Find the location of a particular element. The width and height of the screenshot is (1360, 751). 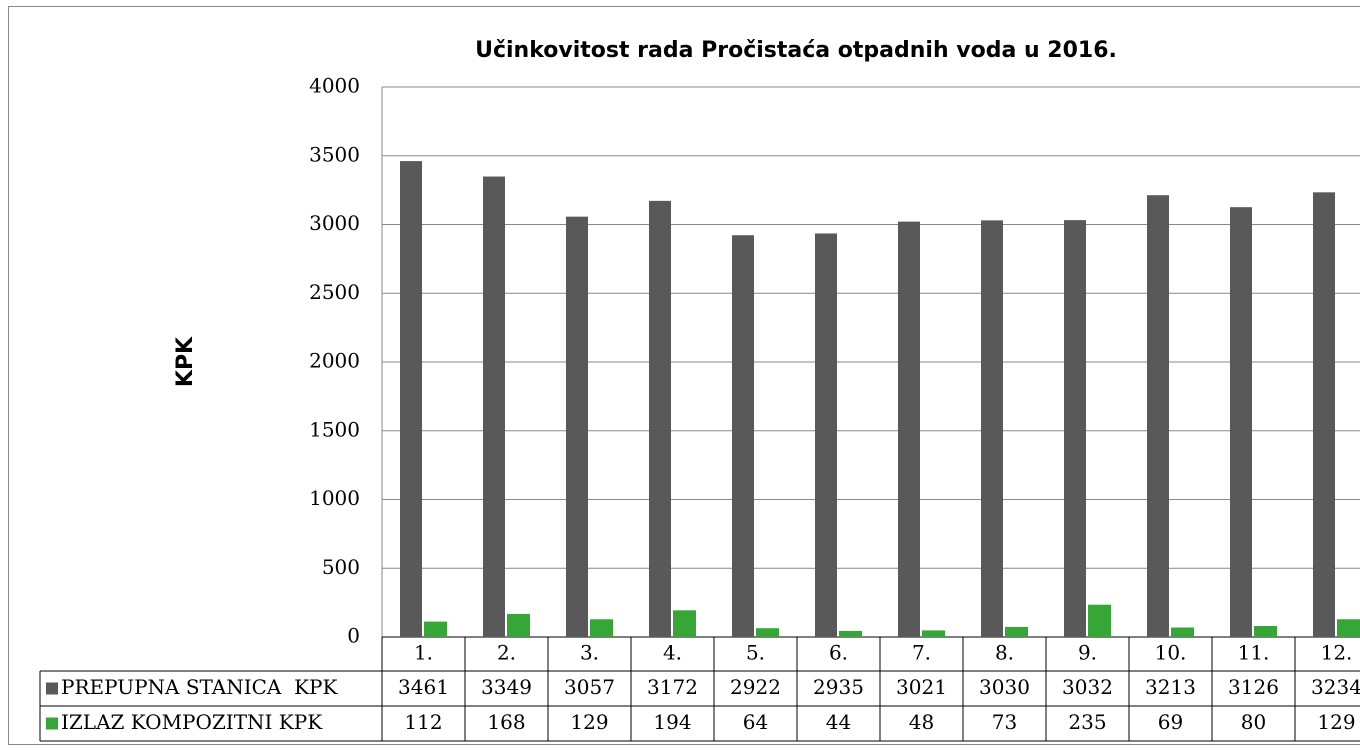

x-tick-label: 2. is located at coordinates (506, 653).